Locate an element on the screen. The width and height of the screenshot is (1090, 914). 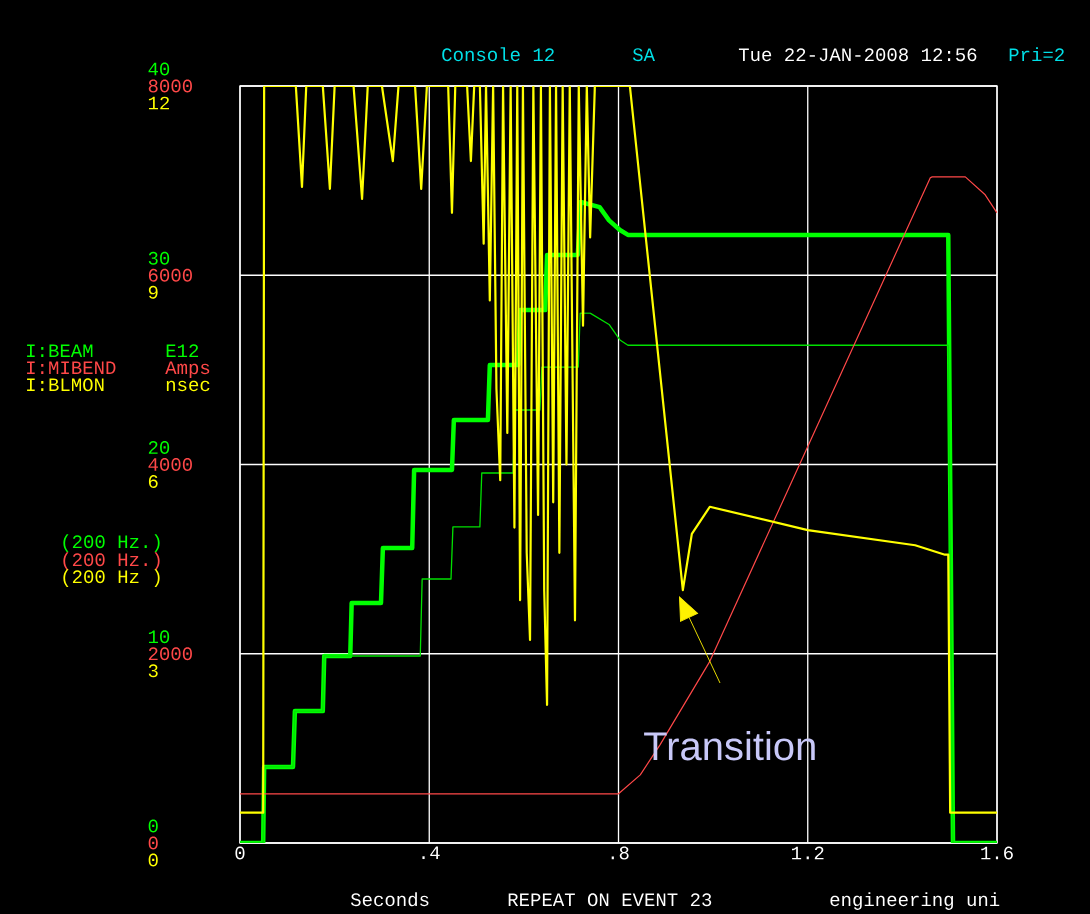
x-axis-title: Seconds is located at coordinates (389, 899).